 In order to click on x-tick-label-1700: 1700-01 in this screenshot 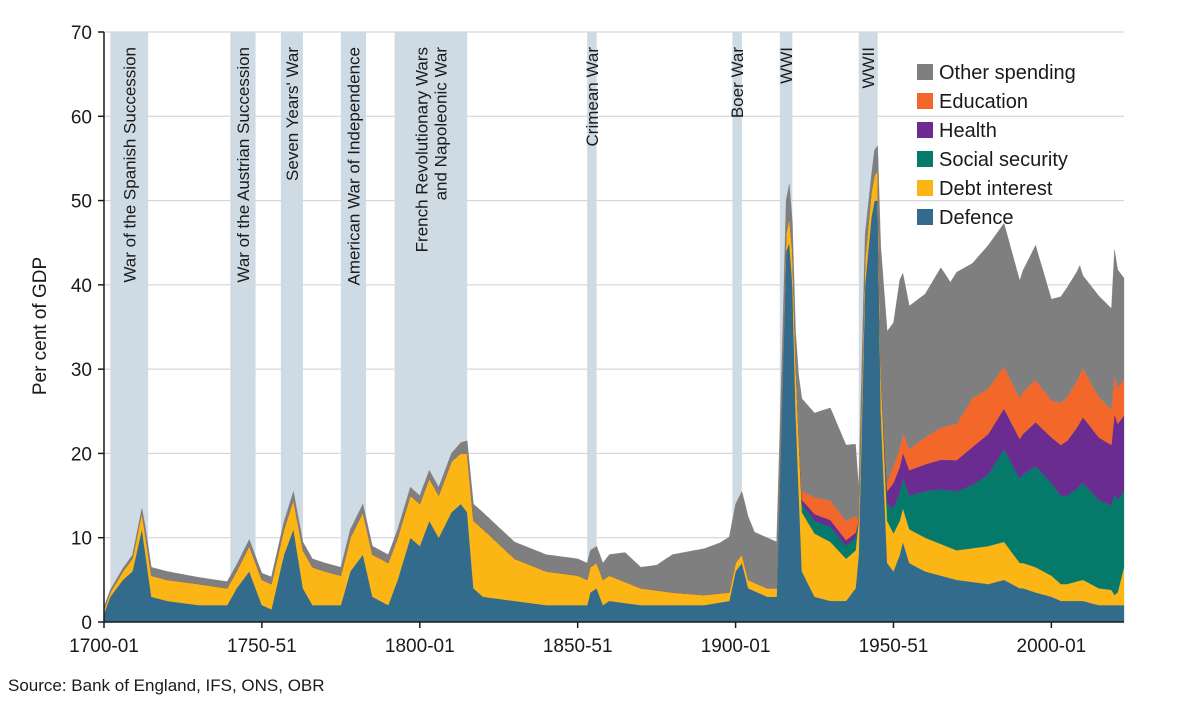, I will do `click(104, 646)`.